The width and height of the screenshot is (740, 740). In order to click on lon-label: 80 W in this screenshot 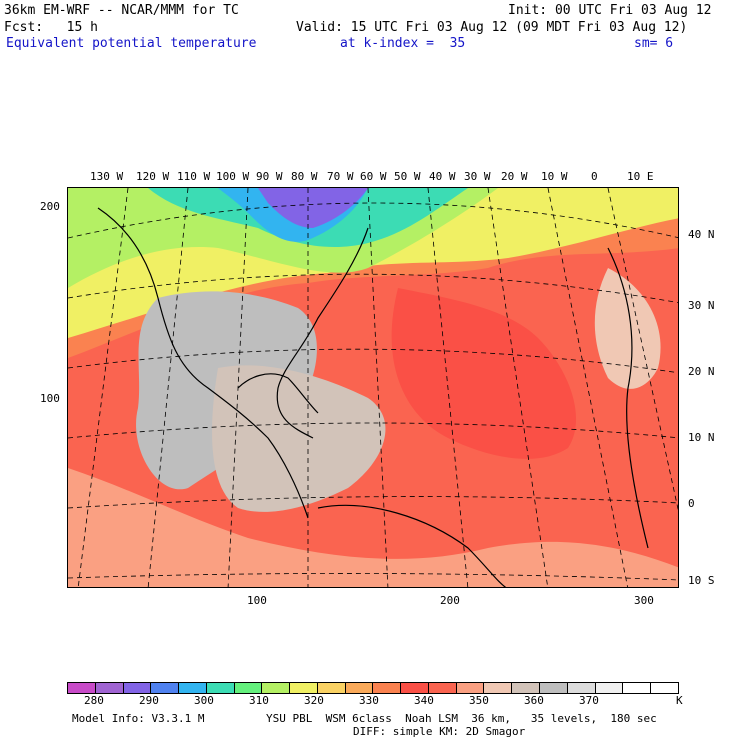, I will do `click(304, 176)`.